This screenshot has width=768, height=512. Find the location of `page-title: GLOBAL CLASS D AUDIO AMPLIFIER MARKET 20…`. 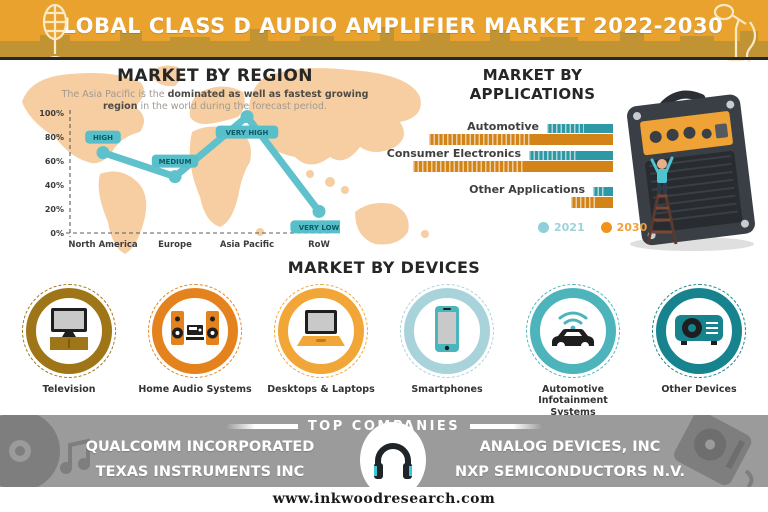

page-title: GLOBAL CLASS D AUDIO AMPLIFIER MARKET 20… is located at coordinates (384, 26).